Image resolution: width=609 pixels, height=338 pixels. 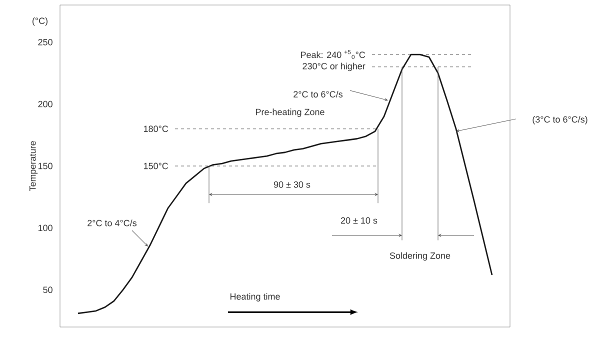 What do you see at coordinates (47, 290) in the screenshot?
I see `y-tick-label: 50` at bounding box center [47, 290].